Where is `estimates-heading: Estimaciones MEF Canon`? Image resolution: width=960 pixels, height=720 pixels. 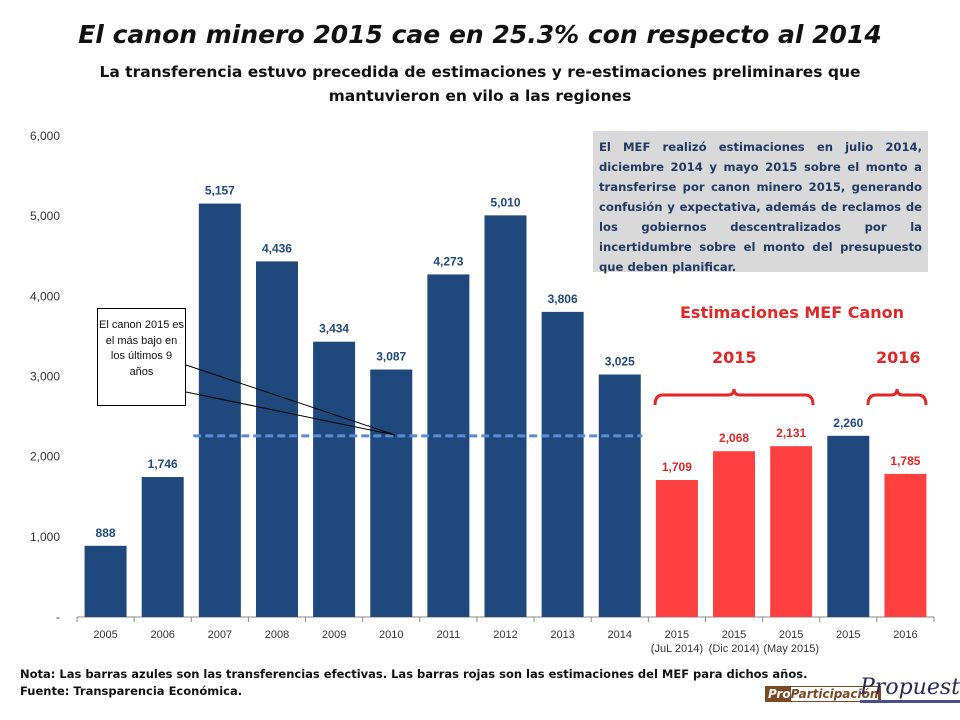
estimates-heading: Estimaciones MEF Canon is located at coordinates (792, 312).